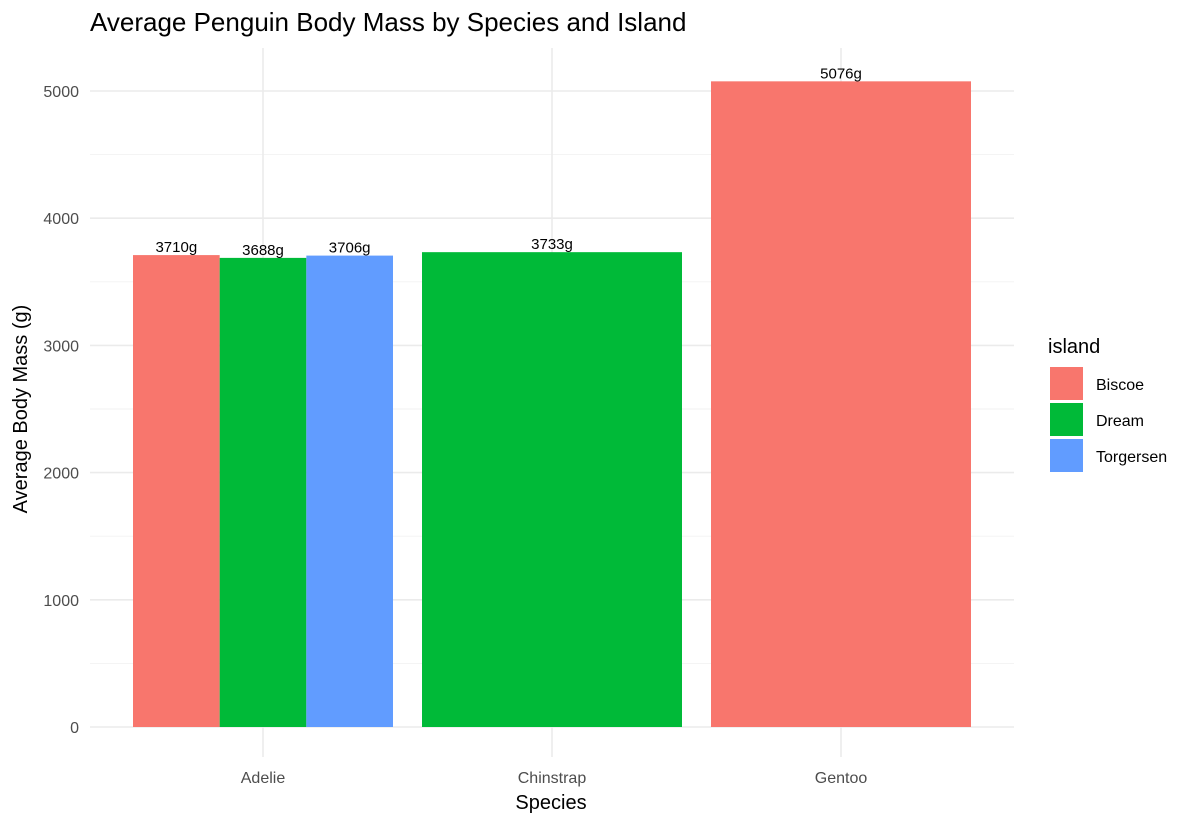 This screenshot has height=825, width=1200. What do you see at coordinates (841, 73) in the screenshot?
I see `bar-value-label: 5076g` at bounding box center [841, 73].